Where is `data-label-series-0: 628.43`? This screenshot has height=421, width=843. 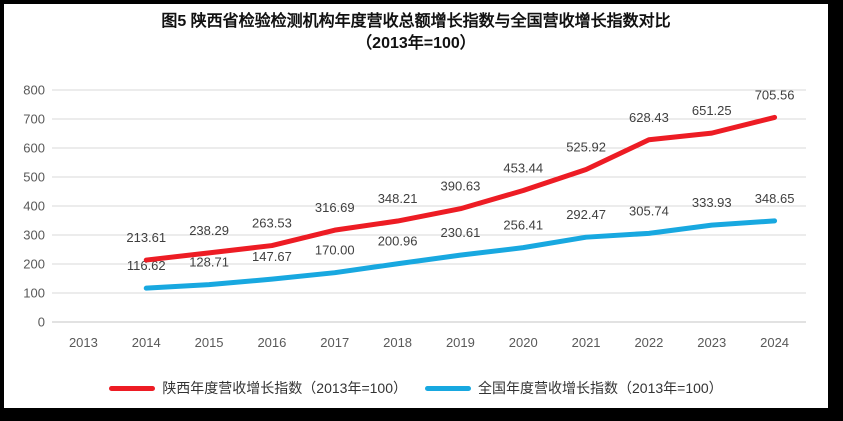
data-label-series-0: 628.43 is located at coordinates (649, 117).